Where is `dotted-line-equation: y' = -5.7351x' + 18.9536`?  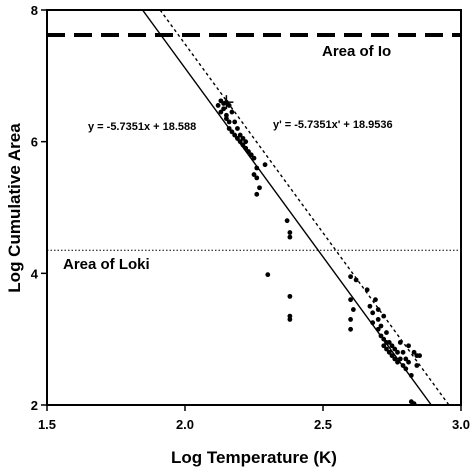
dotted-line-equation: y' = -5.7351x' + 18.9536 is located at coordinates (333, 125).